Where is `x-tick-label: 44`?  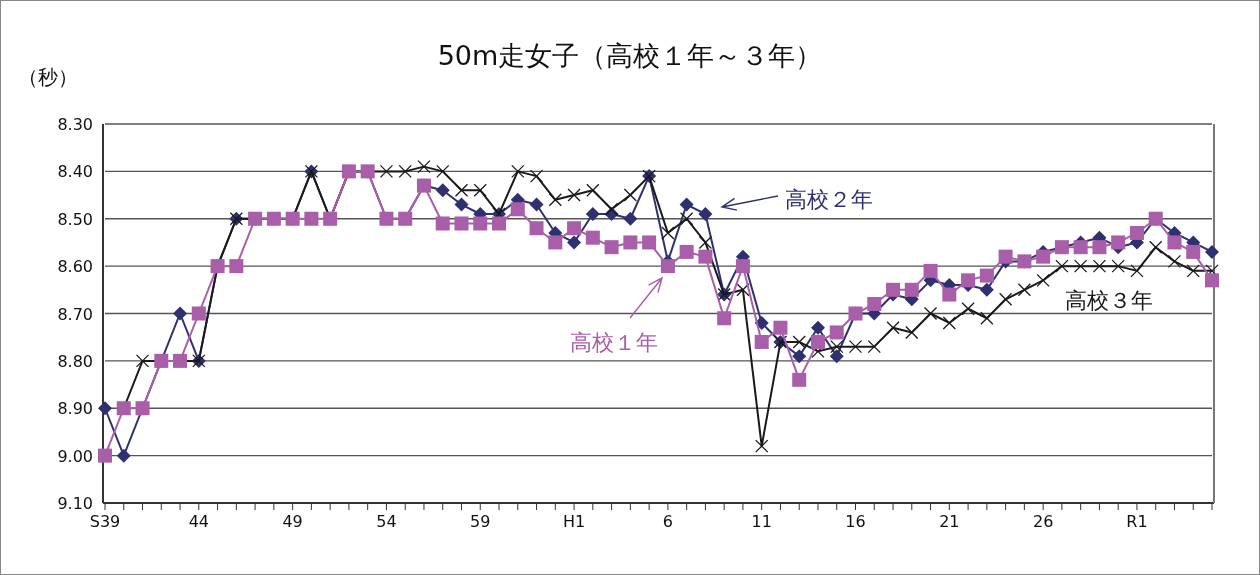 x-tick-label: 44 is located at coordinates (198, 521).